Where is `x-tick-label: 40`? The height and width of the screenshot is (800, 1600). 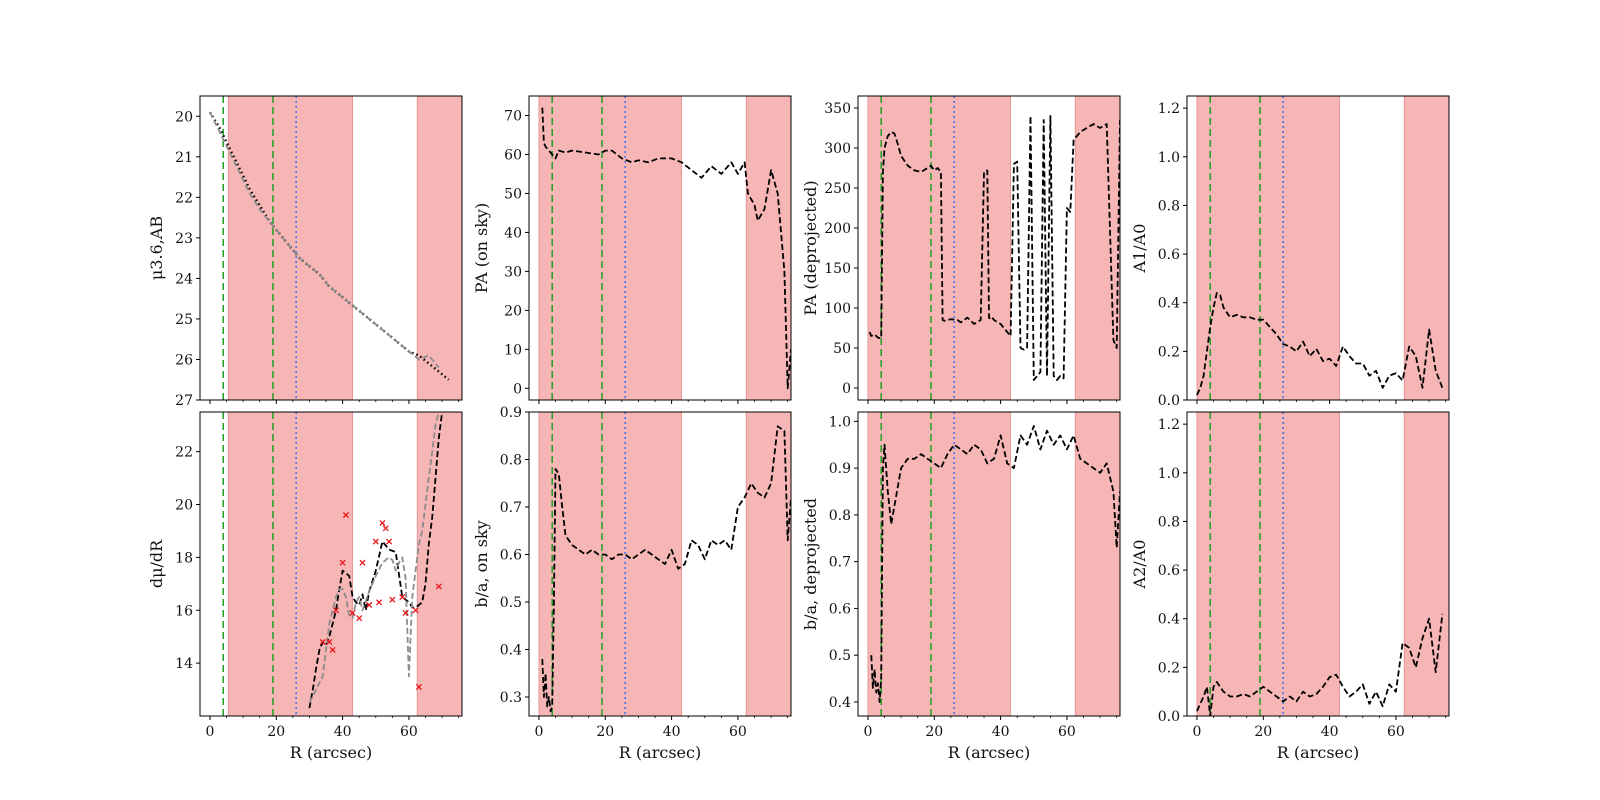
x-tick-label: 40 is located at coordinates (672, 732).